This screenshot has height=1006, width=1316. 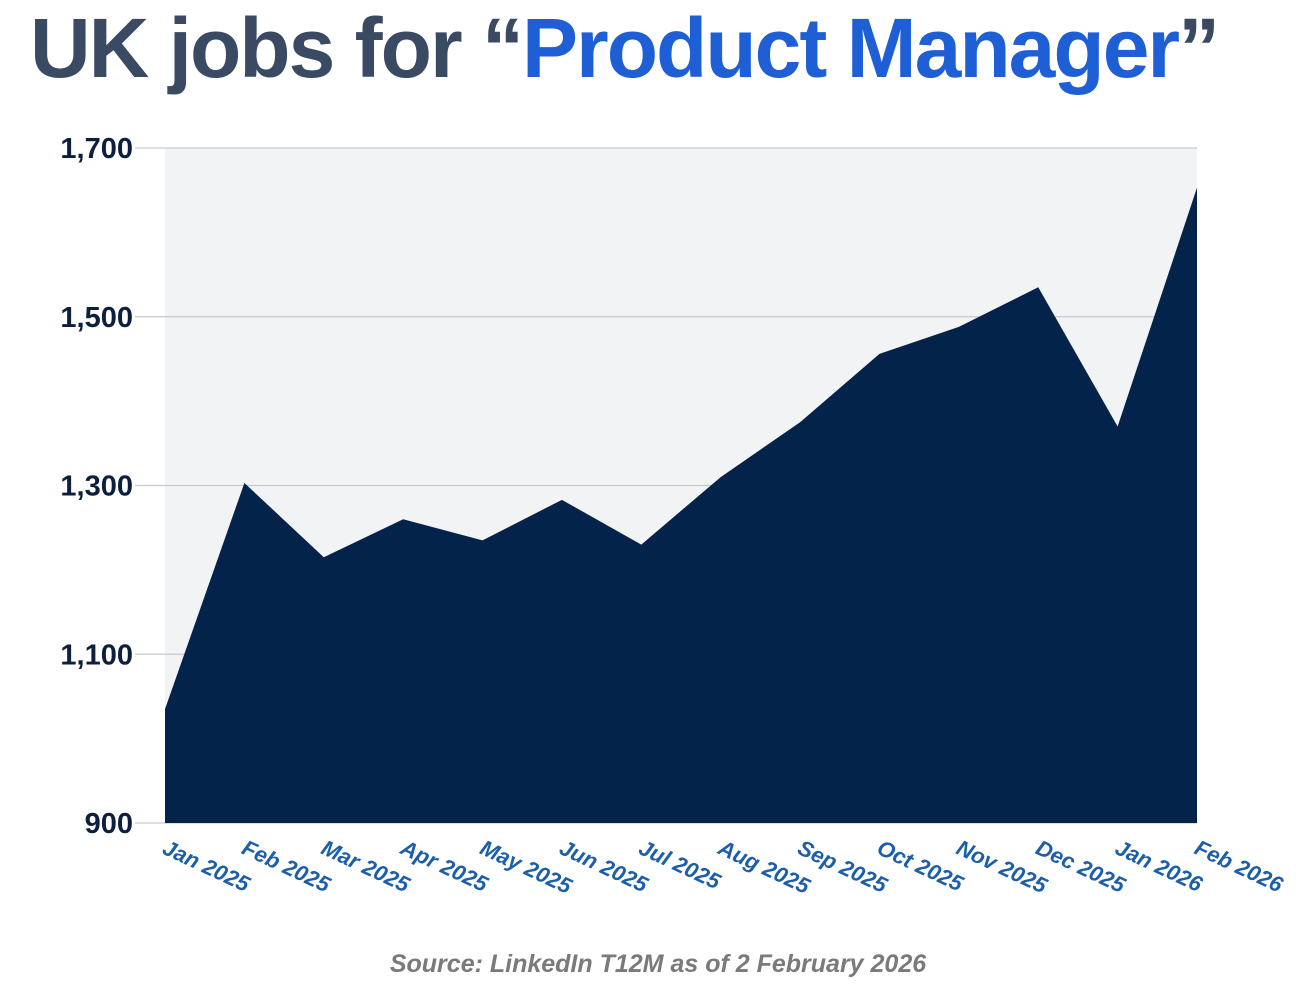 I want to click on x-tick-label: Jun 2025, so click(x=604, y=866).